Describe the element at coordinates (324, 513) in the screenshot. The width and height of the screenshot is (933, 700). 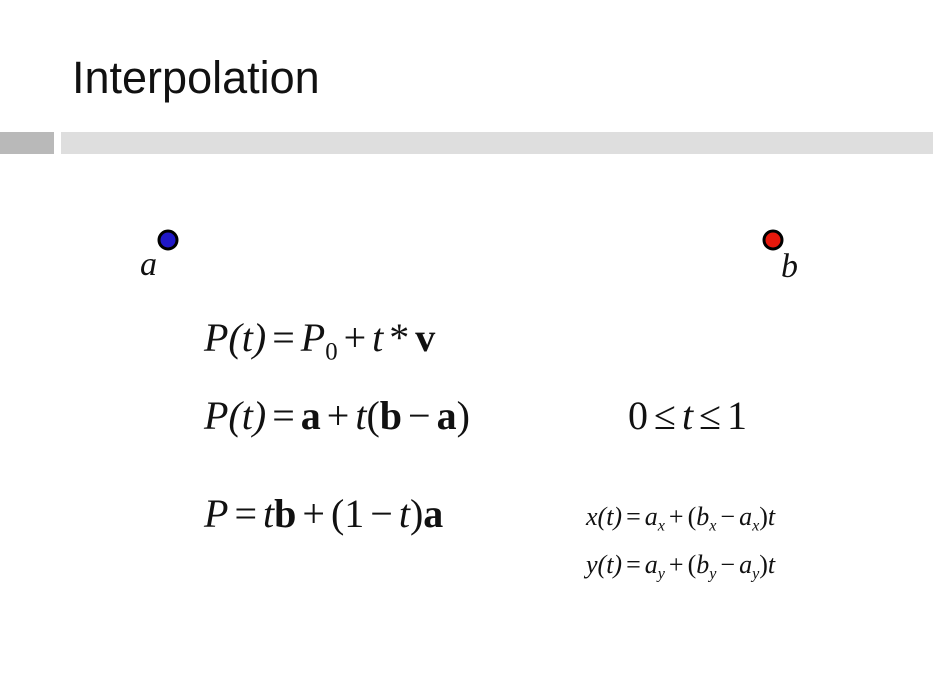
I see `equation-lerp: P = tb + (1− t)a` at that location.